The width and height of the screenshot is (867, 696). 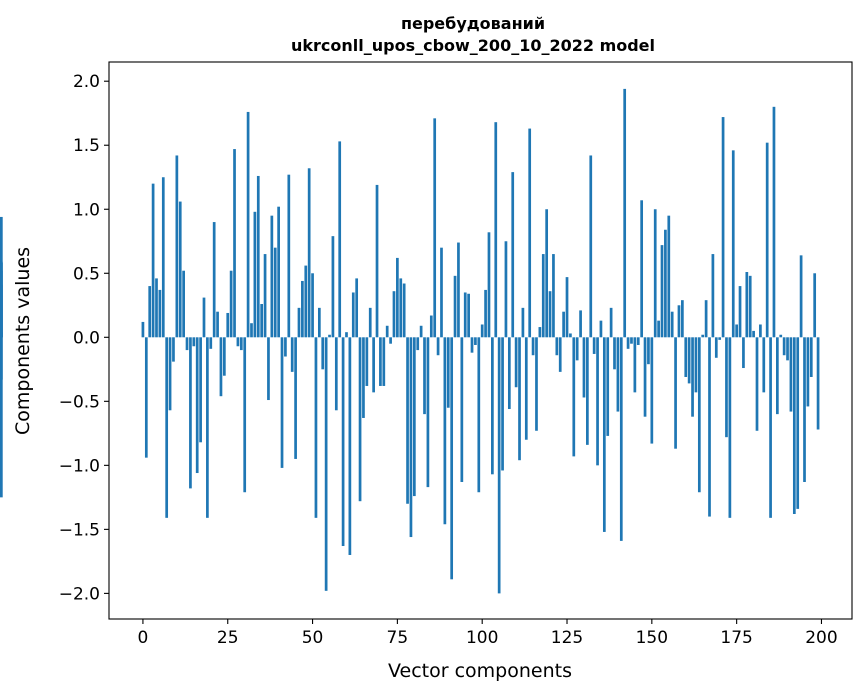 I want to click on x-tick-label: 175, so click(x=736, y=638).